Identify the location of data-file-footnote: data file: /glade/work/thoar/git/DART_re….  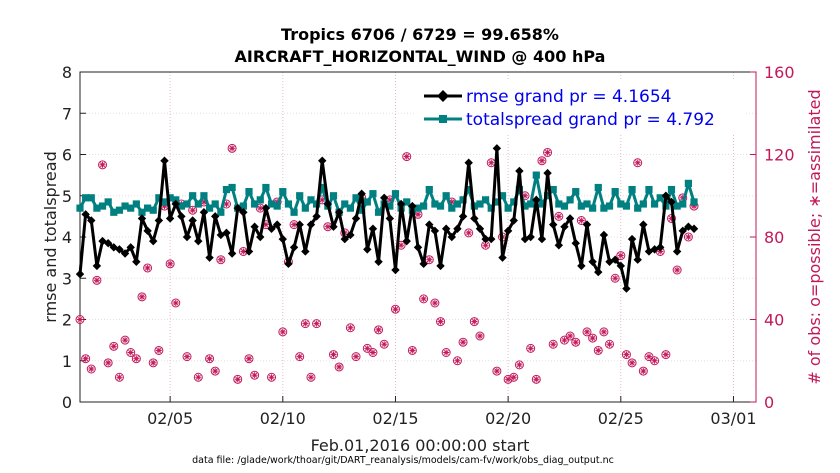
(403, 460).